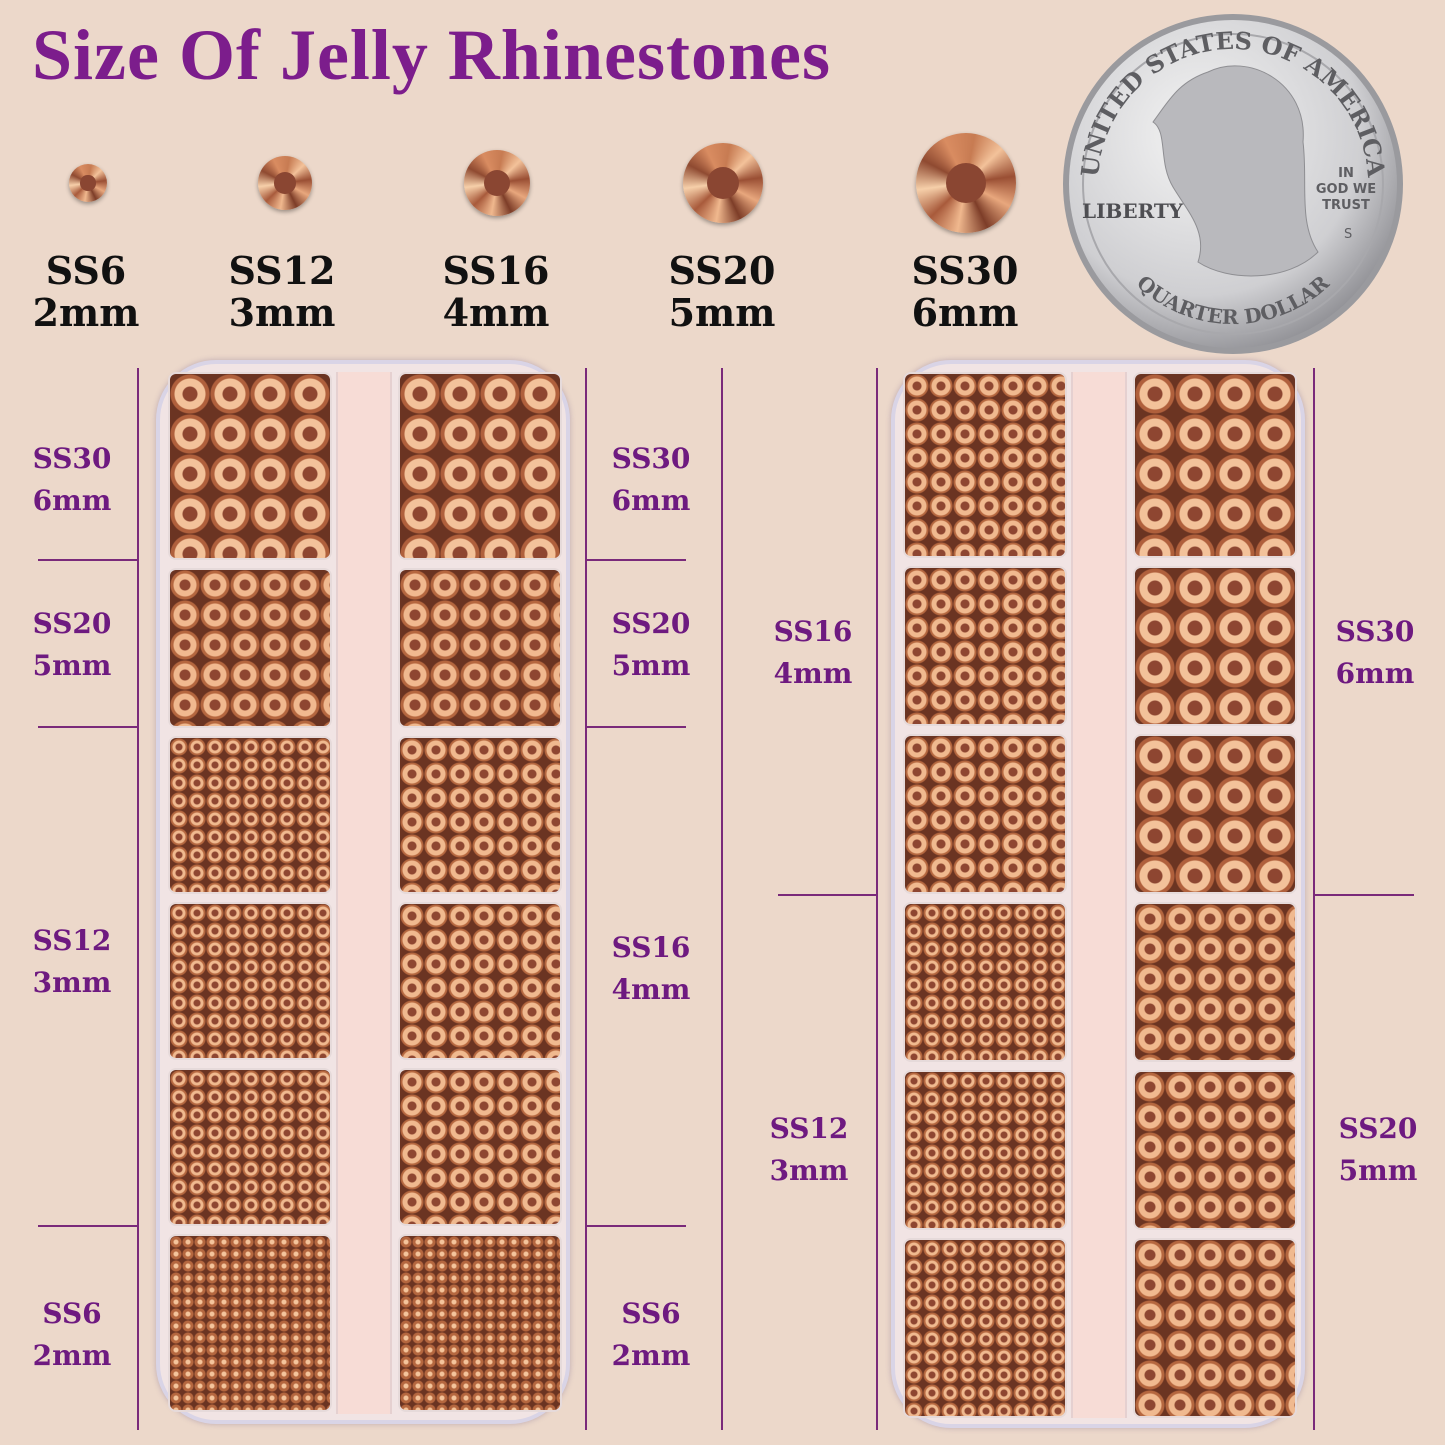  I want to click on size-label-ss16: SS16 4mm, so click(496, 291).